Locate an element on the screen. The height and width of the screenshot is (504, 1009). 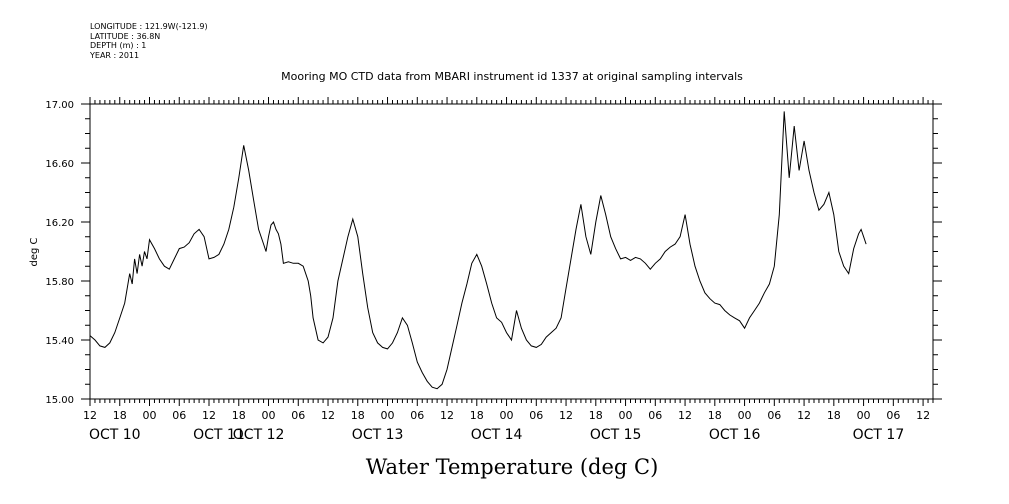
y-tick-label: 15.40 is located at coordinates (59, 341).